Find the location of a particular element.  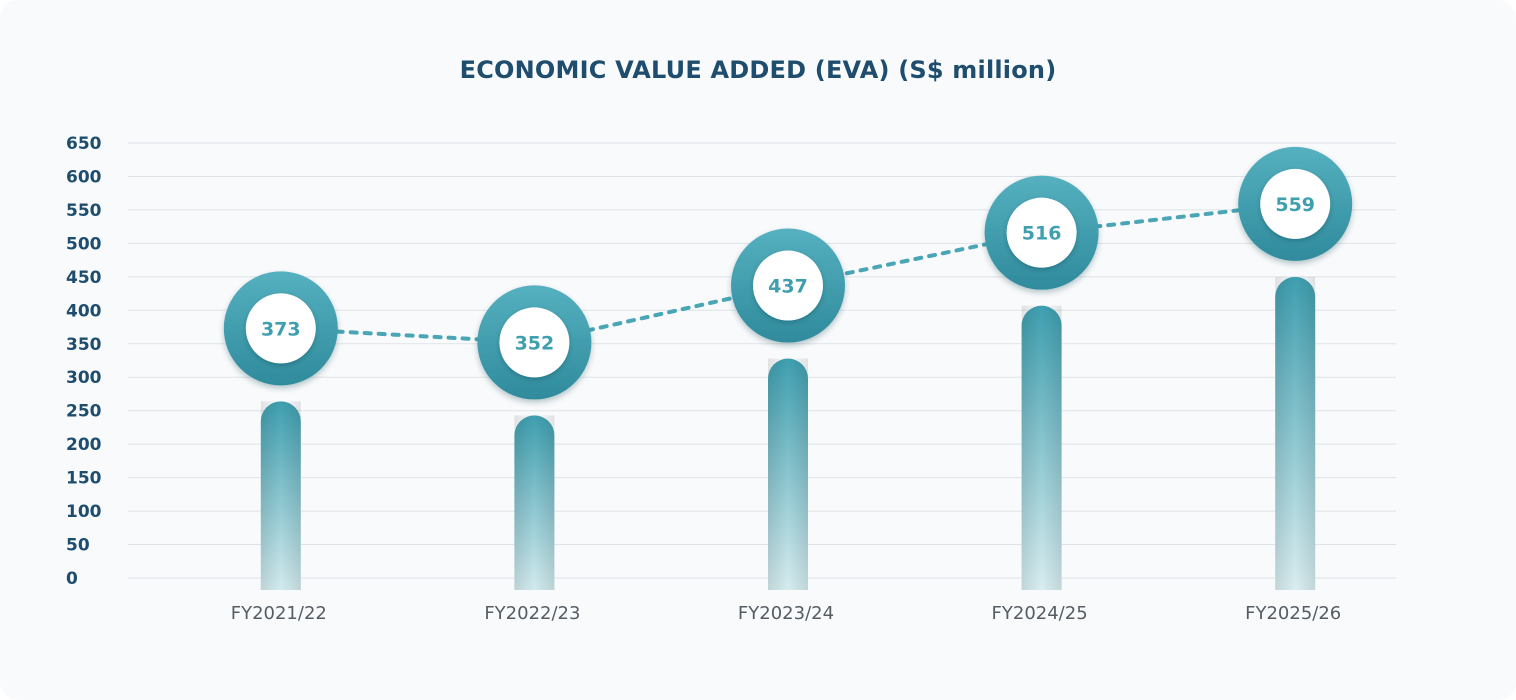

y-tick-label: 50 is located at coordinates (78, 546).